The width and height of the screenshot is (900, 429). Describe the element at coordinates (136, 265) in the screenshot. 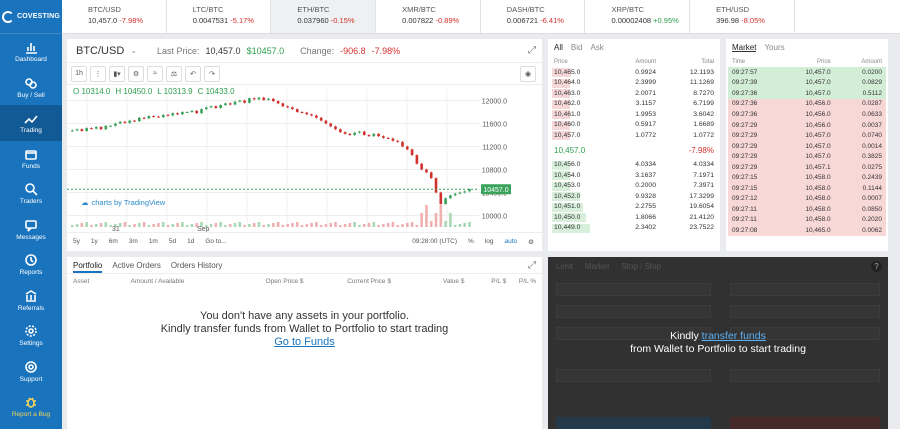

I see `portfolio-tab: Active Orders` at that location.